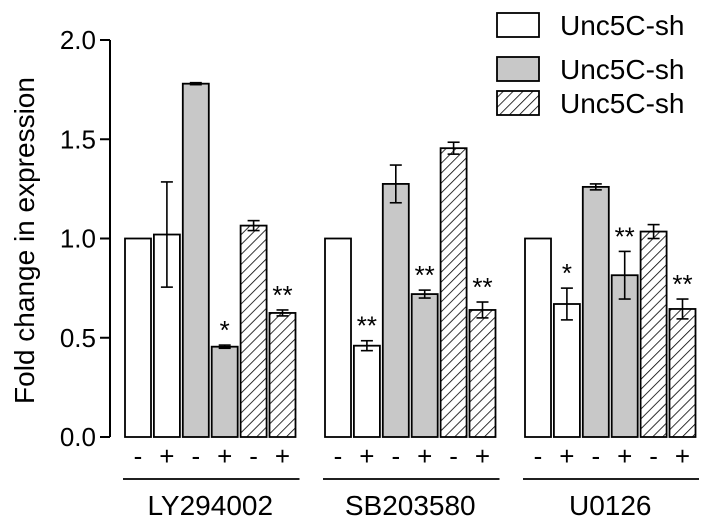 Image resolution: width=701 pixels, height=524 pixels. I want to click on axes: 0.0 0.5 1.0 1.5 2.0 Fold change in expression, so click(60, 238).